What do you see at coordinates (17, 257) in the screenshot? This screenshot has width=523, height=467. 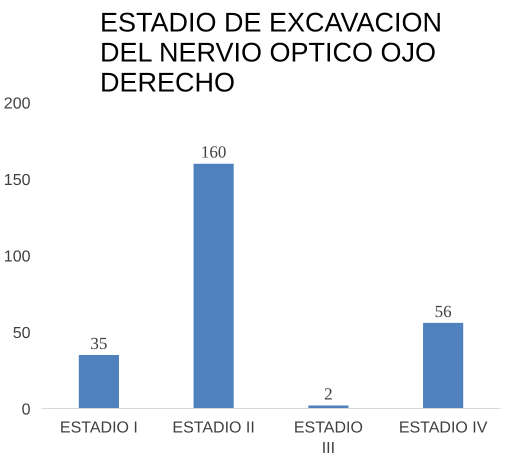 I see `y-tick-label: 100` at bounding box center [17, 257].